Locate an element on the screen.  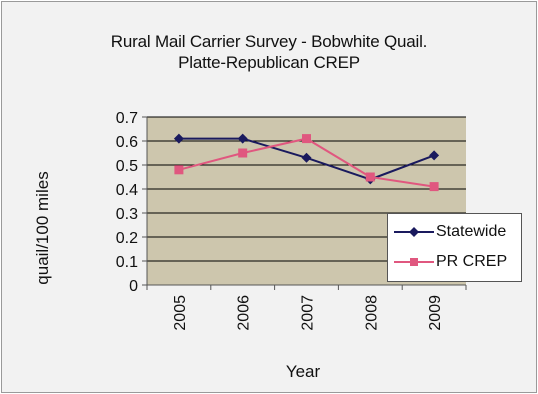
series-group is located at coordinates (306, 162).